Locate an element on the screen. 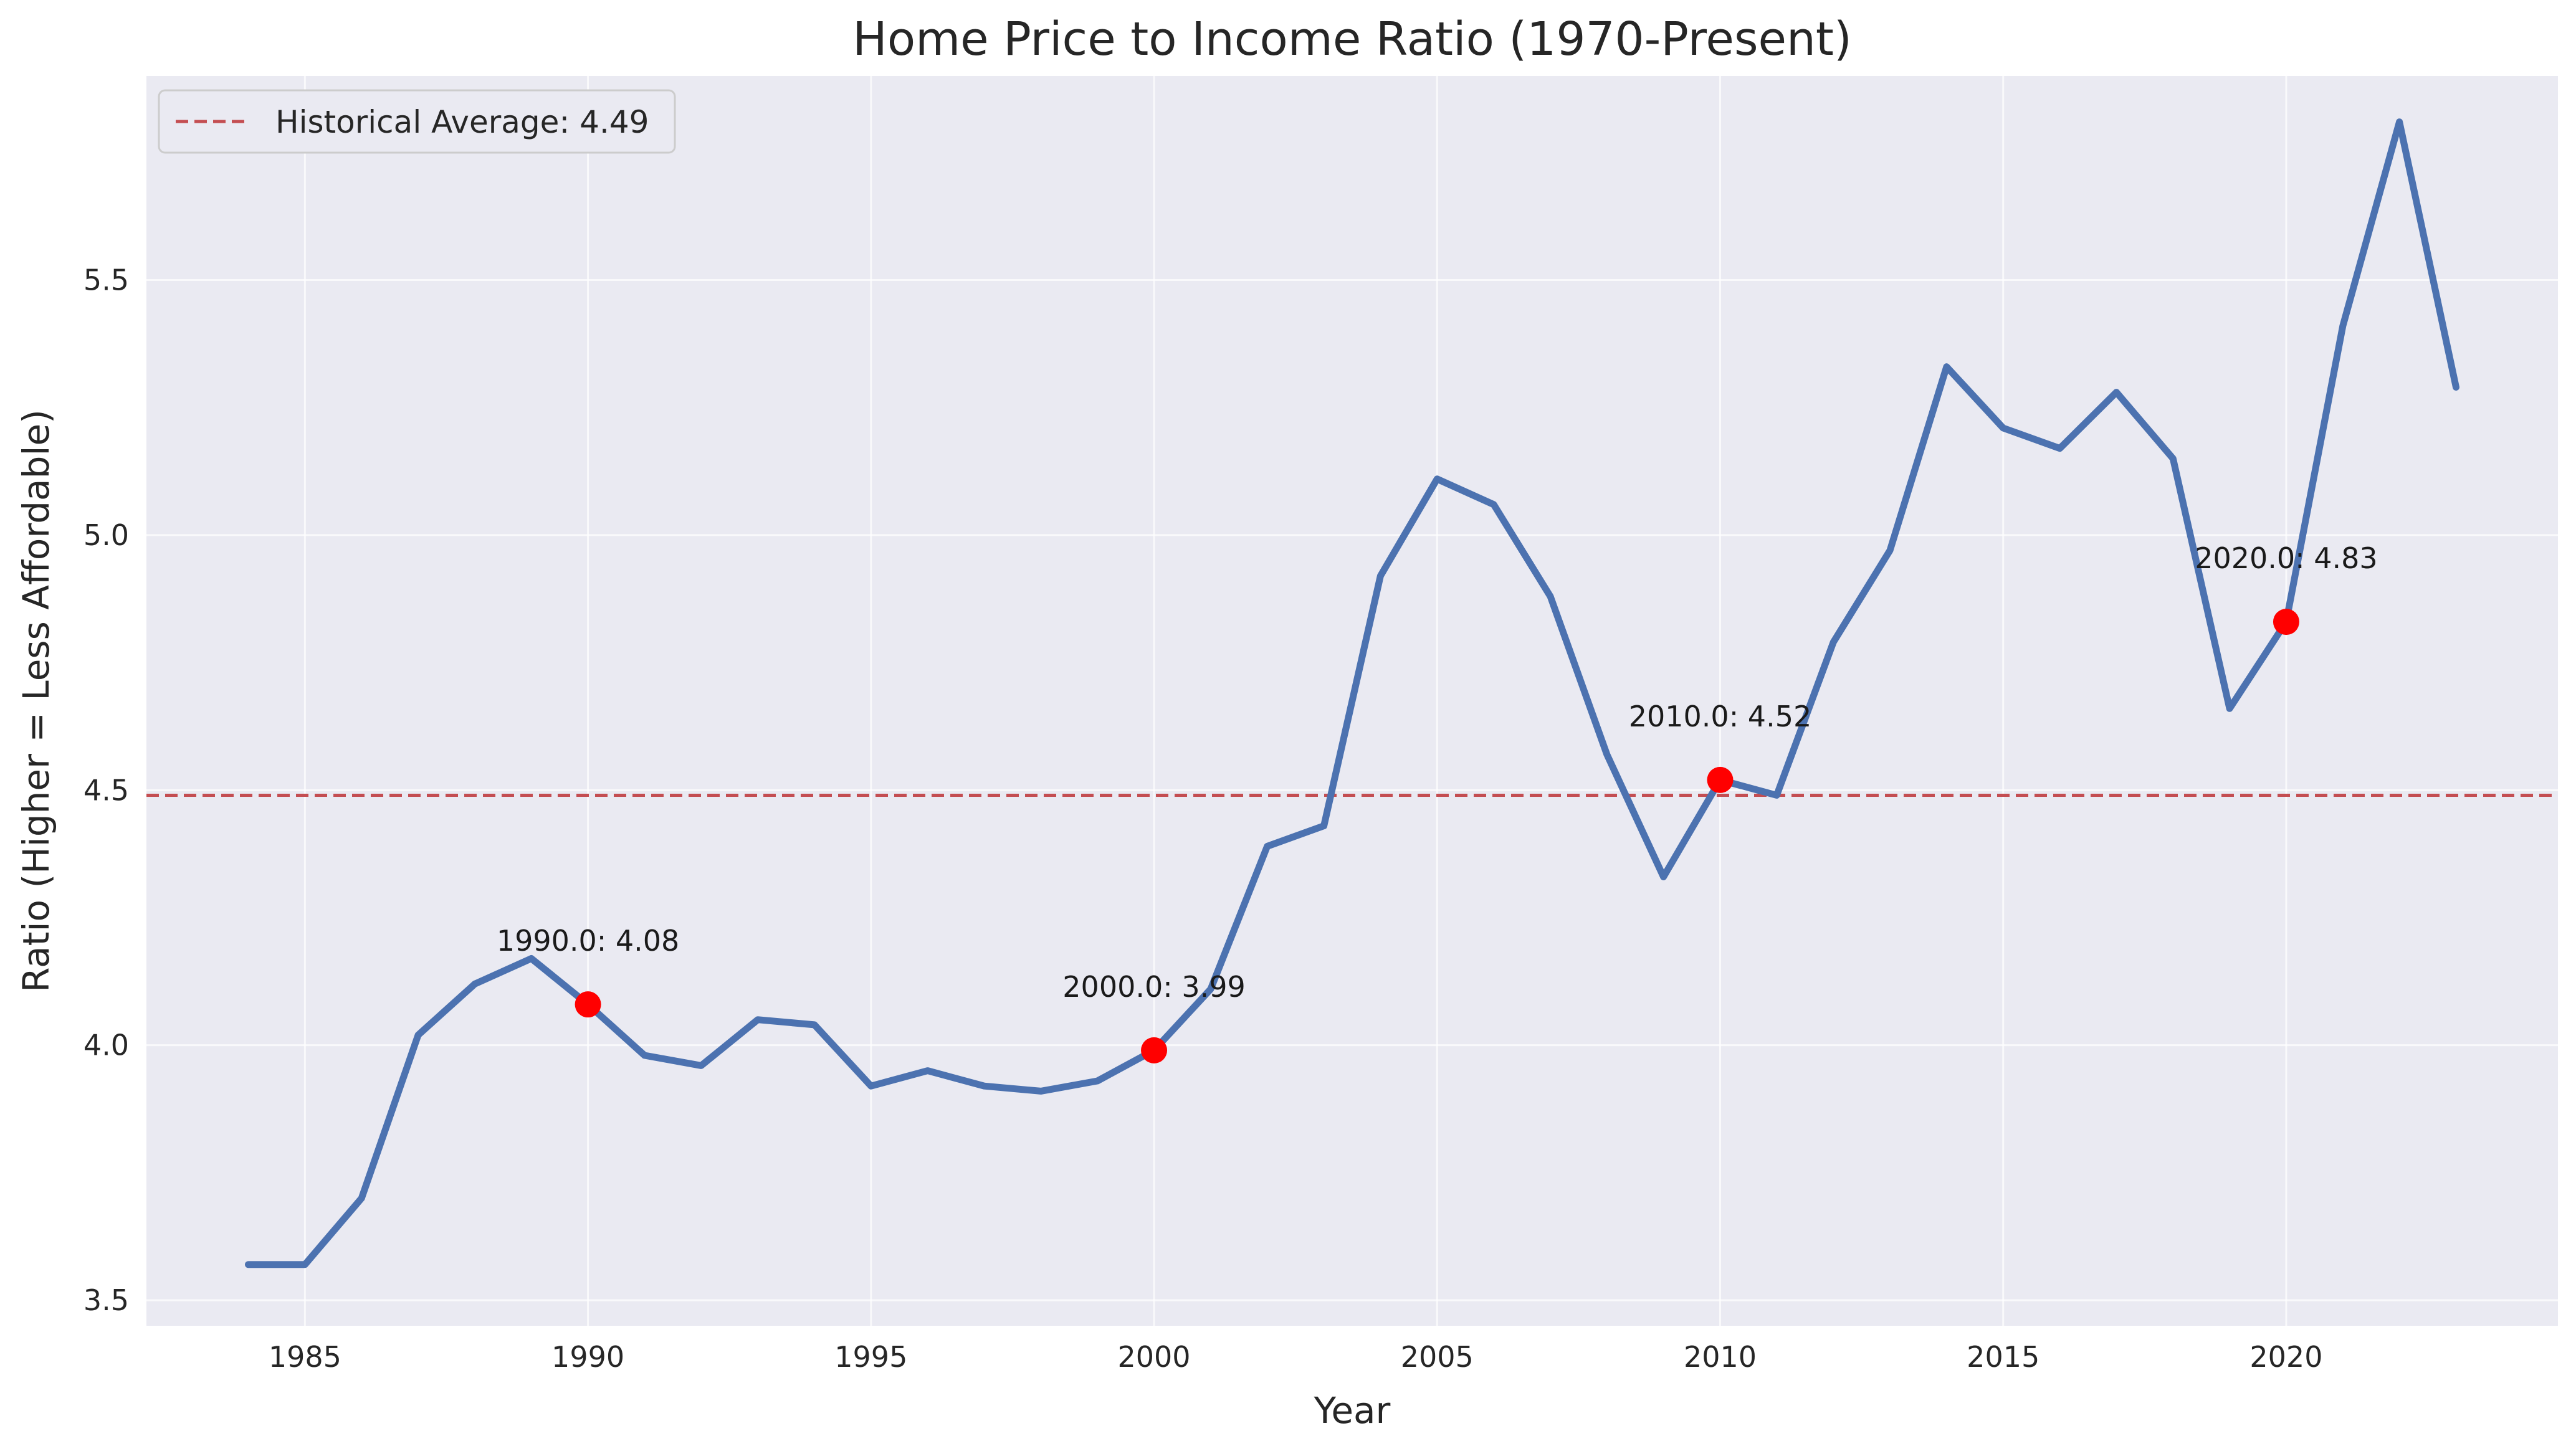 The height and width of the screenshot is (1451, 2576). y-axis-ticks: 3.5 4.0 4.5 5.0 5.5 is located at coordinates (106, 791).